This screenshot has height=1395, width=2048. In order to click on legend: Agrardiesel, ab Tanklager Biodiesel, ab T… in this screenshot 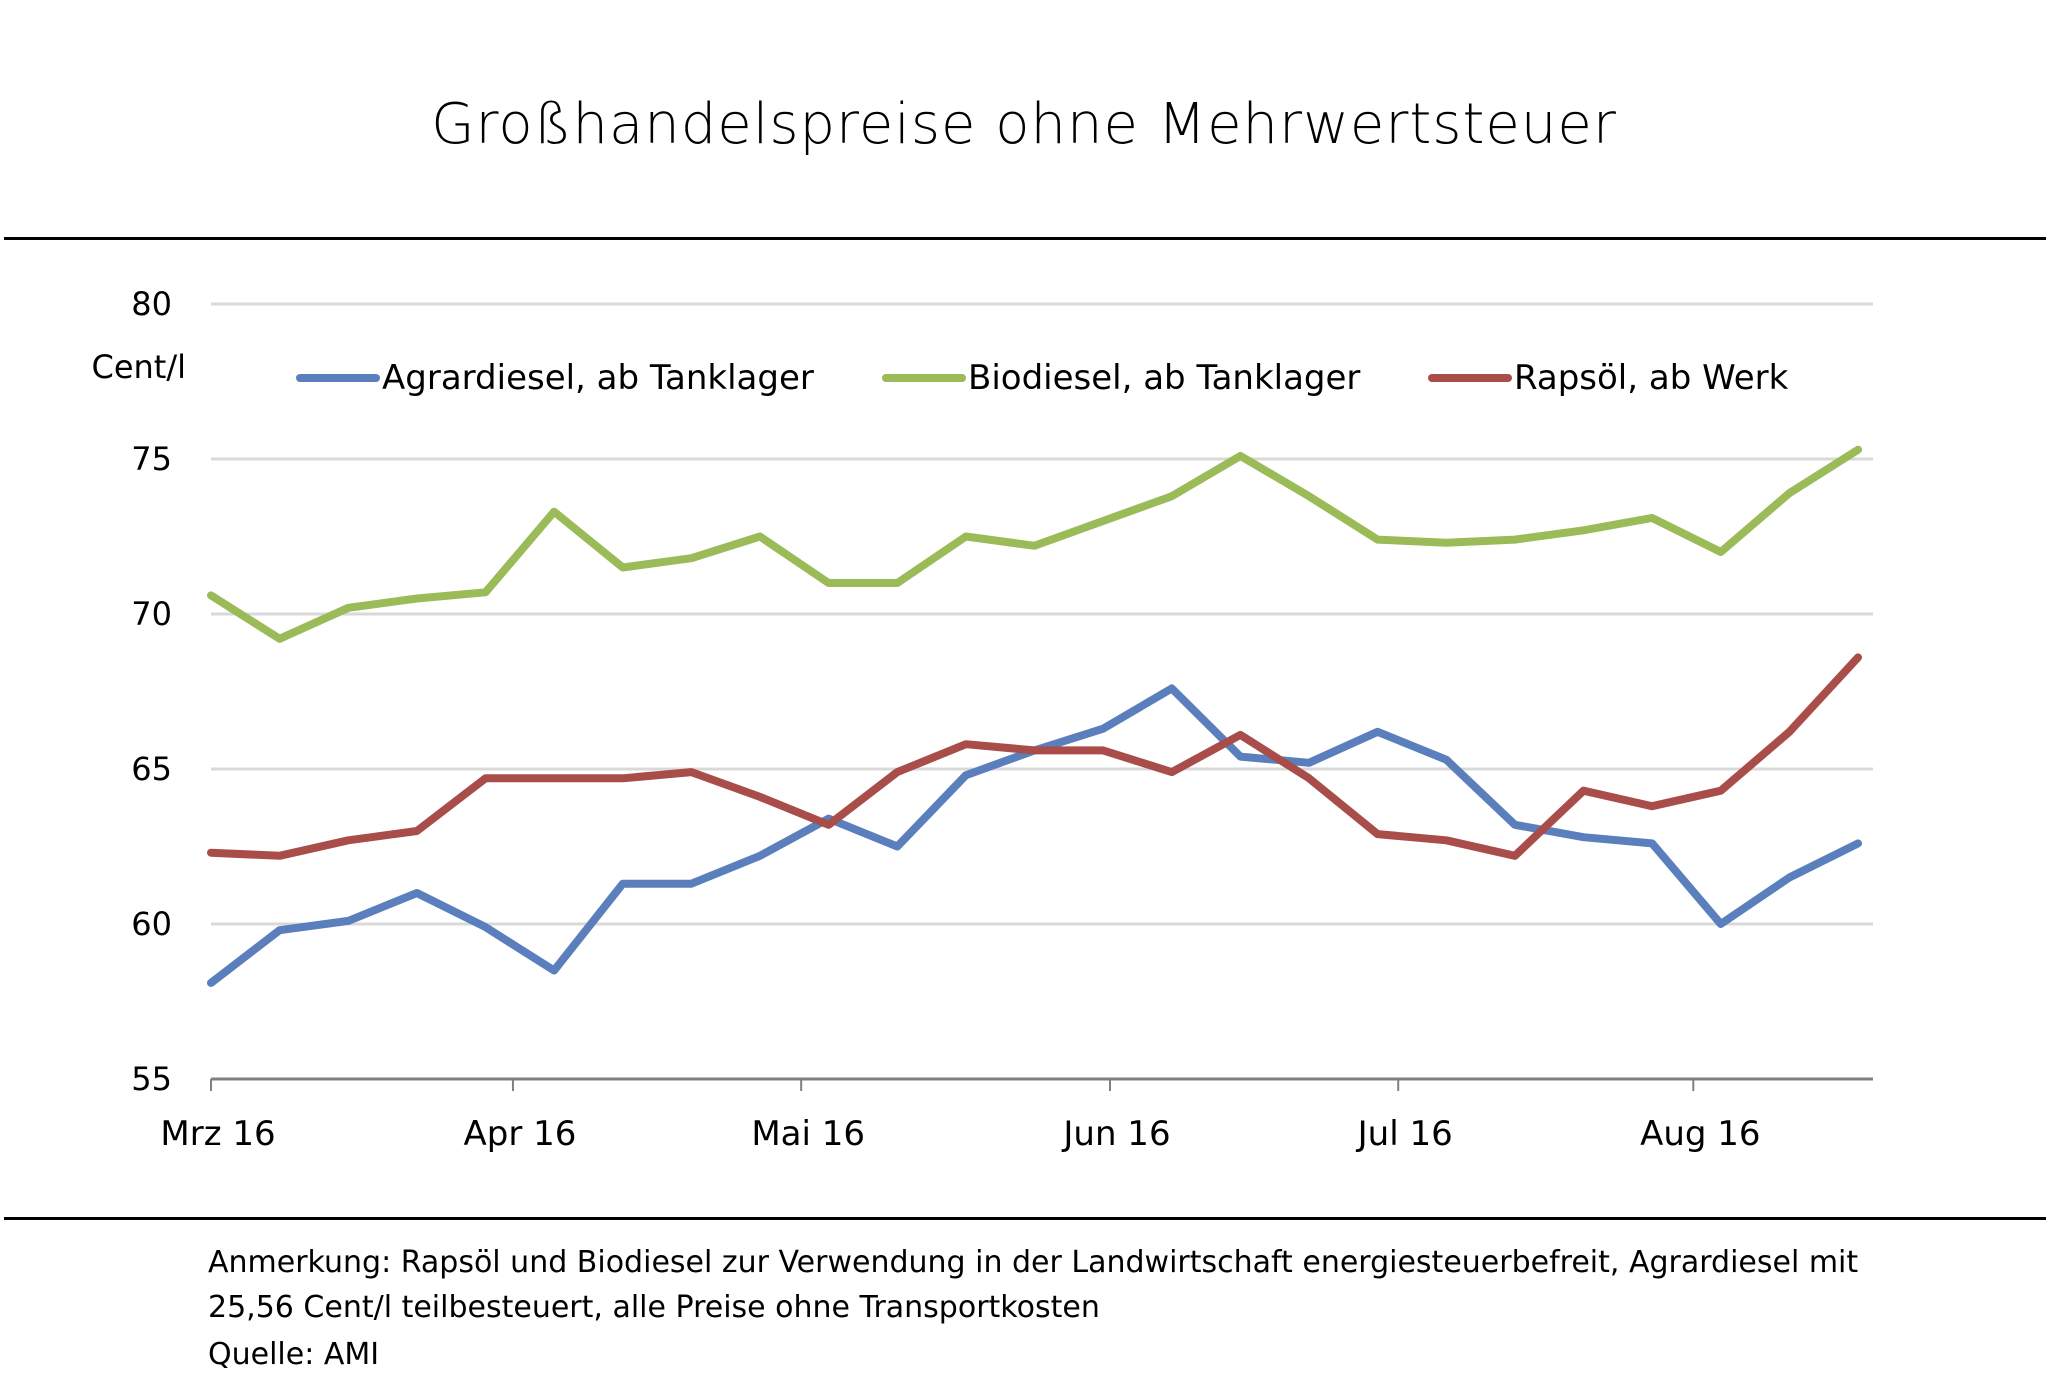, I will do `click(1042, 378)`.